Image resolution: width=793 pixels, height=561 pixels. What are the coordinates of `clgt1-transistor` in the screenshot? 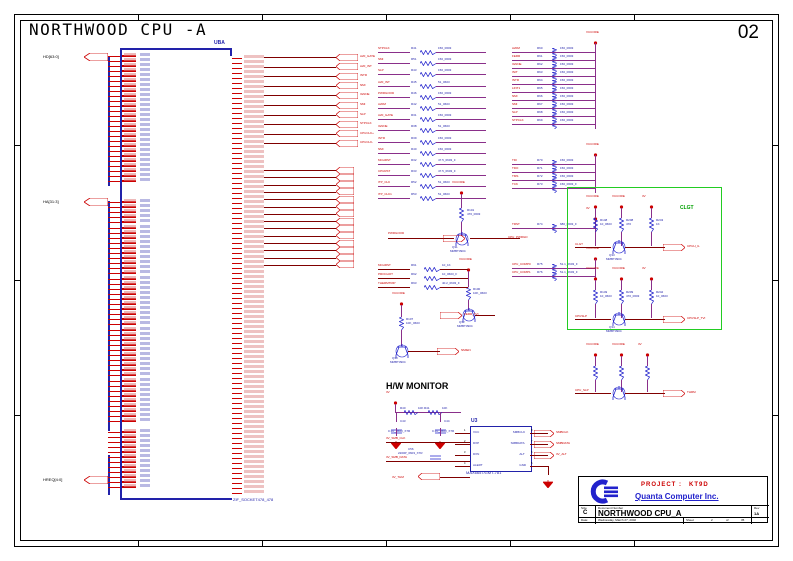 It's located at (619, 321).